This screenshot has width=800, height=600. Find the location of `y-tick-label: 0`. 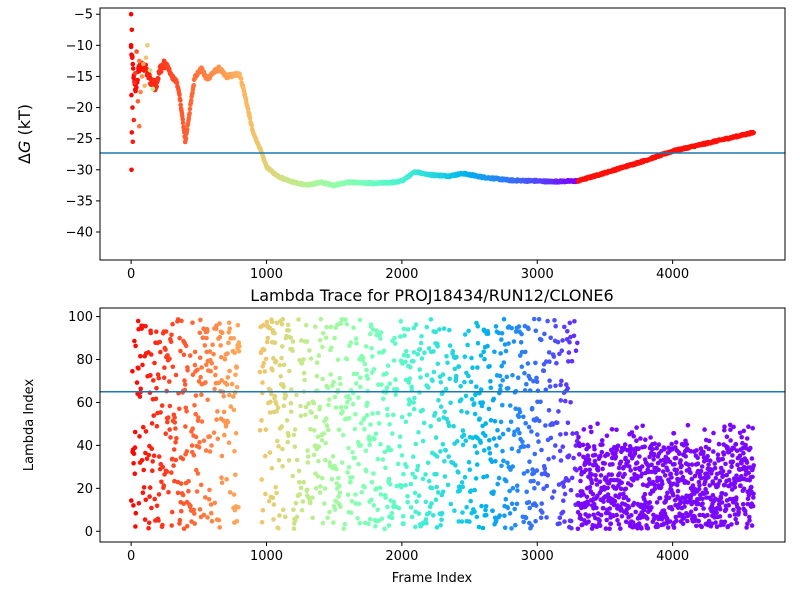

y-tick-label: 0 is located at coordinates (89, 532).